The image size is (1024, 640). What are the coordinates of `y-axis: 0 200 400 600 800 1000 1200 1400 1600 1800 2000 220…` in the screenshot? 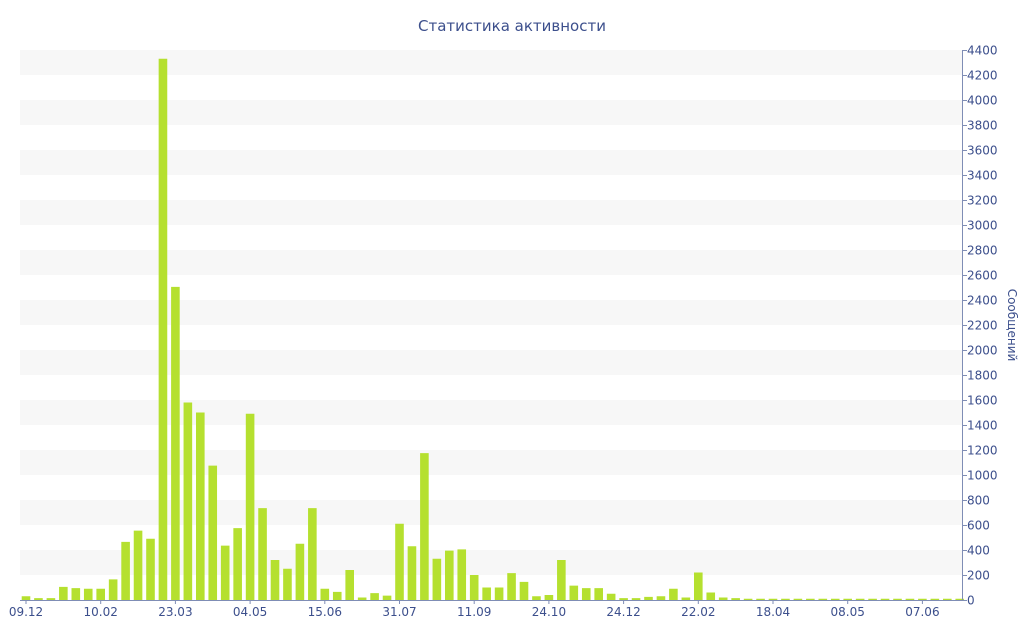 It's located at (980, 326).